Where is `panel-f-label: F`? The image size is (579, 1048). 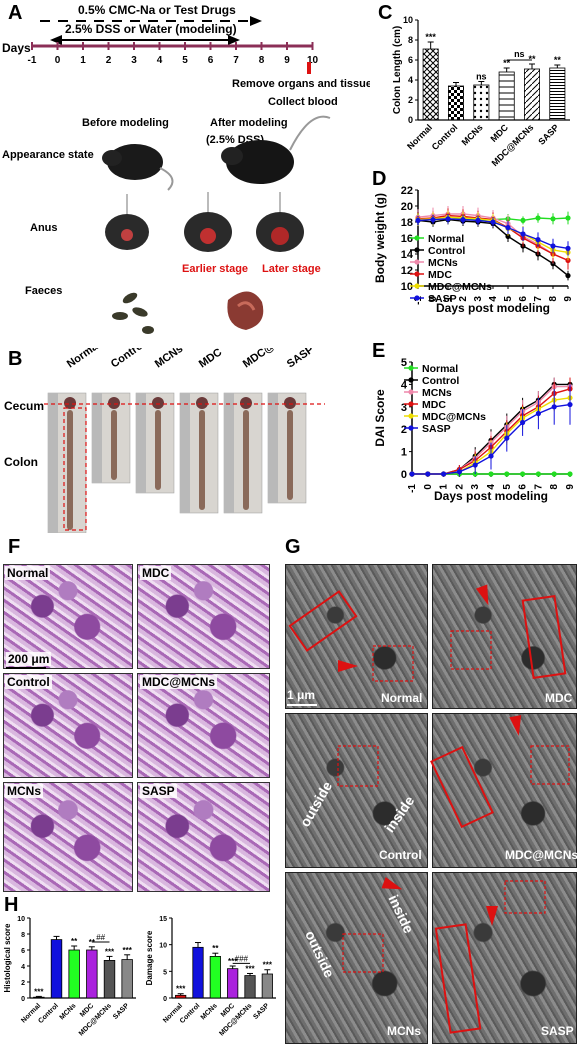 panel-f-label: F is located at coordinates (14, 547).